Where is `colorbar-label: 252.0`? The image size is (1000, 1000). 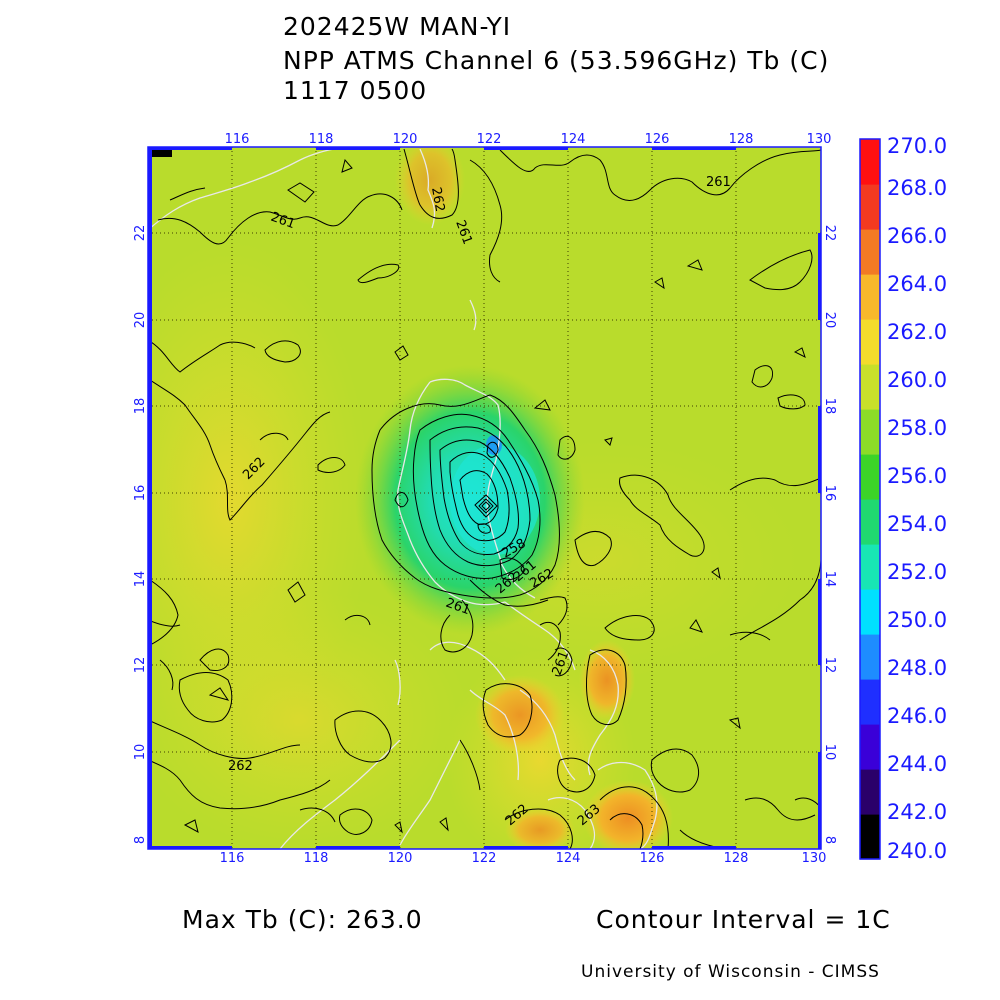
colorbar-label: 252.0 is located at coordinates (917, 572).